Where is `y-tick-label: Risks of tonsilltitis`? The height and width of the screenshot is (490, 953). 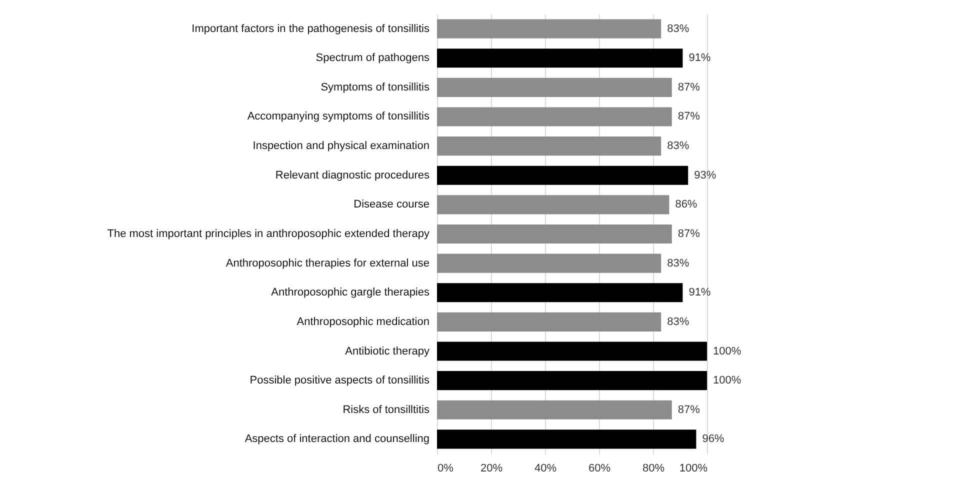 y-tick-label: Risks of tonsilltitis is located at coordinates (386, 410).